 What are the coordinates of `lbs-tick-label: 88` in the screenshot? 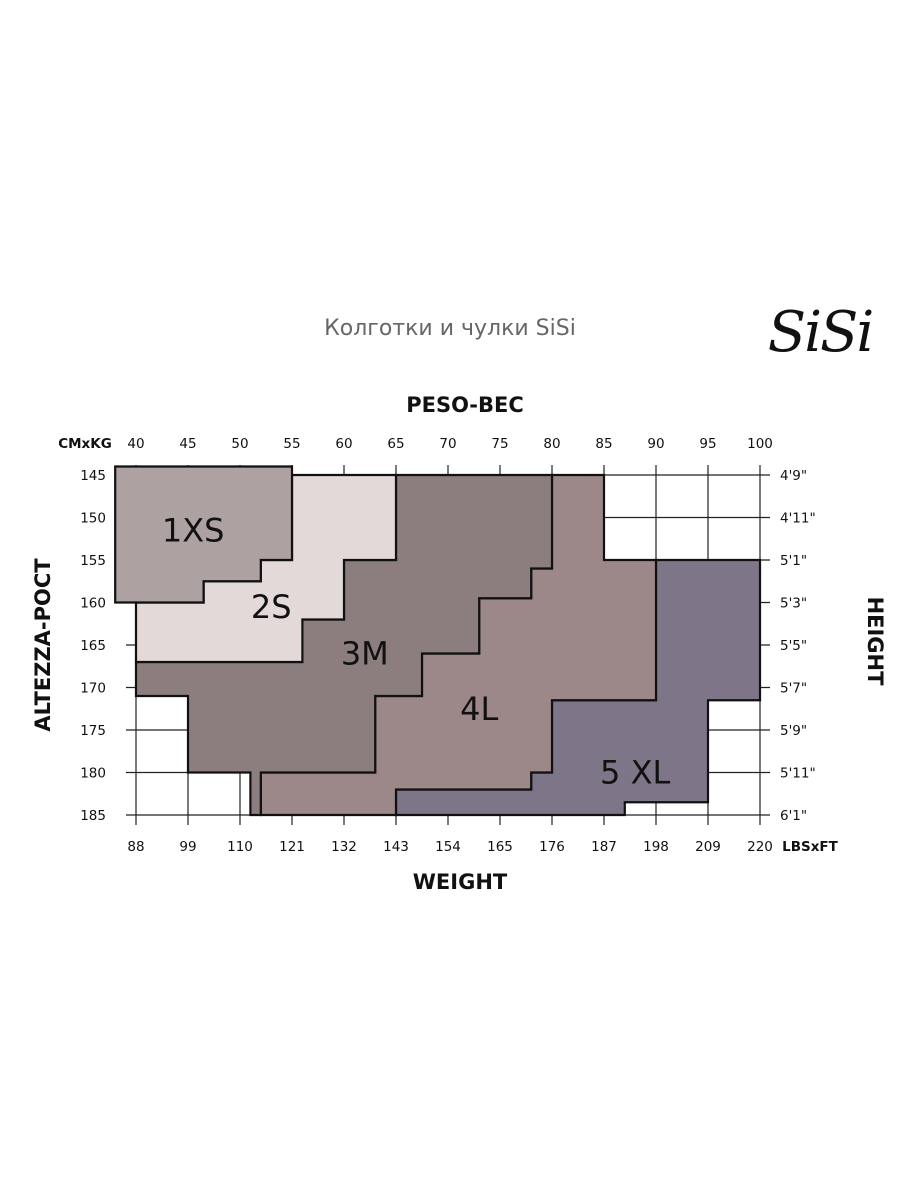 It's located at (135, 847).